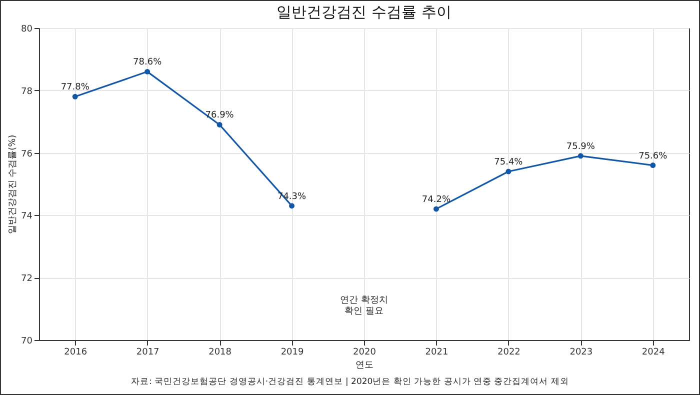 The image size is (700, 395). What do you see at coordinates (27, 91) in the screenshot?
I see `y-tick-label: 78` at bounding box center [27, 91].